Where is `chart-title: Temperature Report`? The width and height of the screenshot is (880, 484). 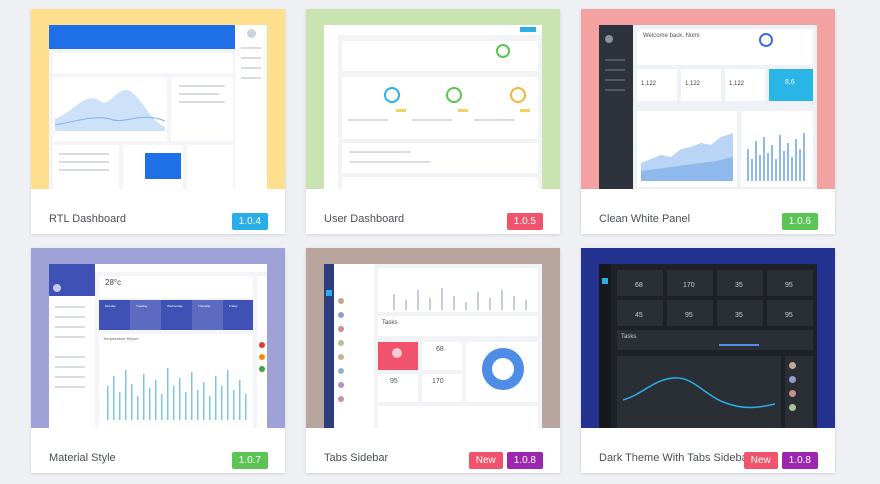 chart-title: Temperature Report is located at coordinates (121, 338).